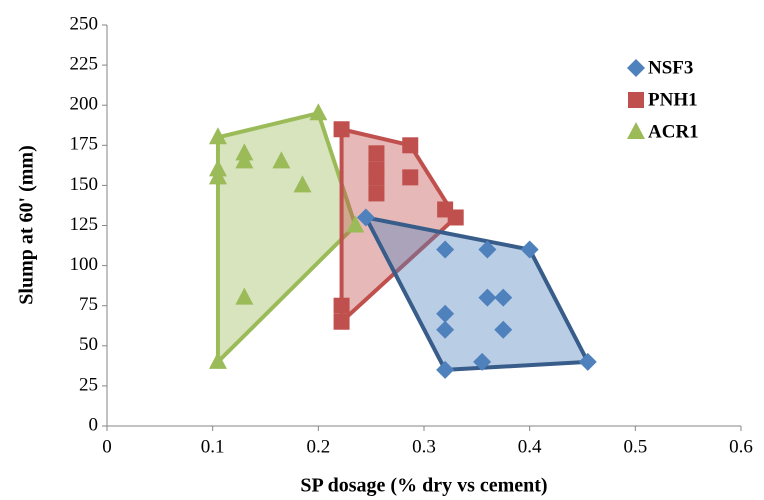  I want to click on y-tick-label: 100, so click(84, 264).